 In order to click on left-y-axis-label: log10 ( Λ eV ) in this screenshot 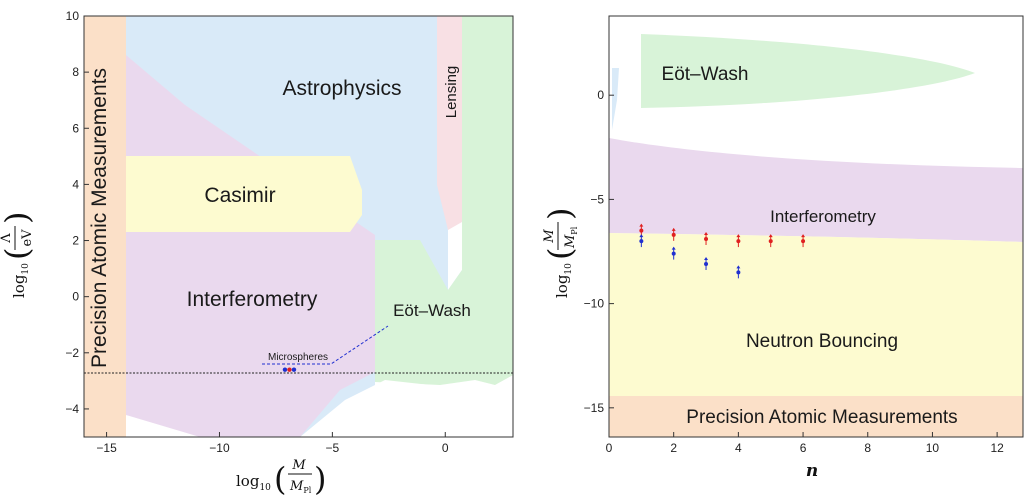, I will do `click(18, 255)`.